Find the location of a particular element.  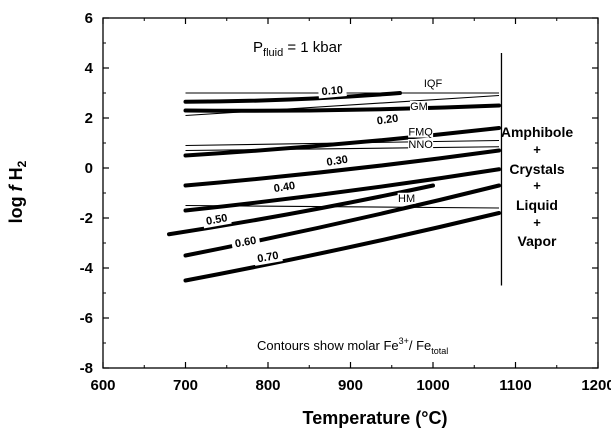

contour-label: 0.60 is located at coordinates (245, 243).